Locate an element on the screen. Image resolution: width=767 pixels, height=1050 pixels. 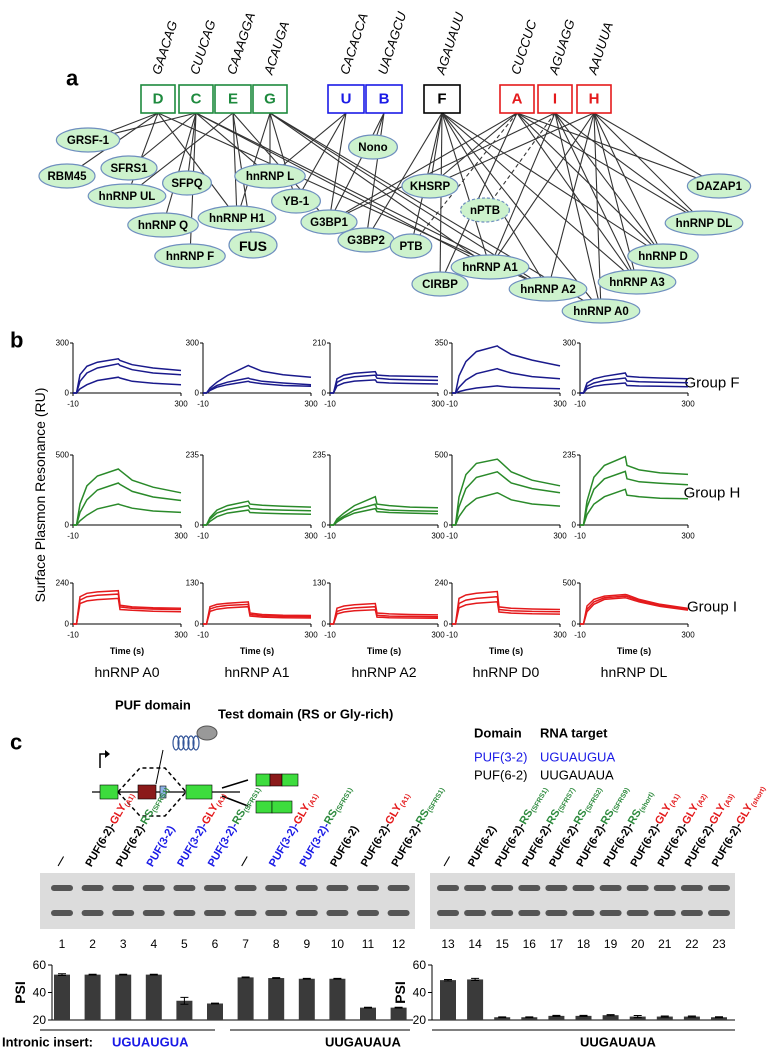
label-part: PUF(3-2)- is located at coordinates (284, 844).